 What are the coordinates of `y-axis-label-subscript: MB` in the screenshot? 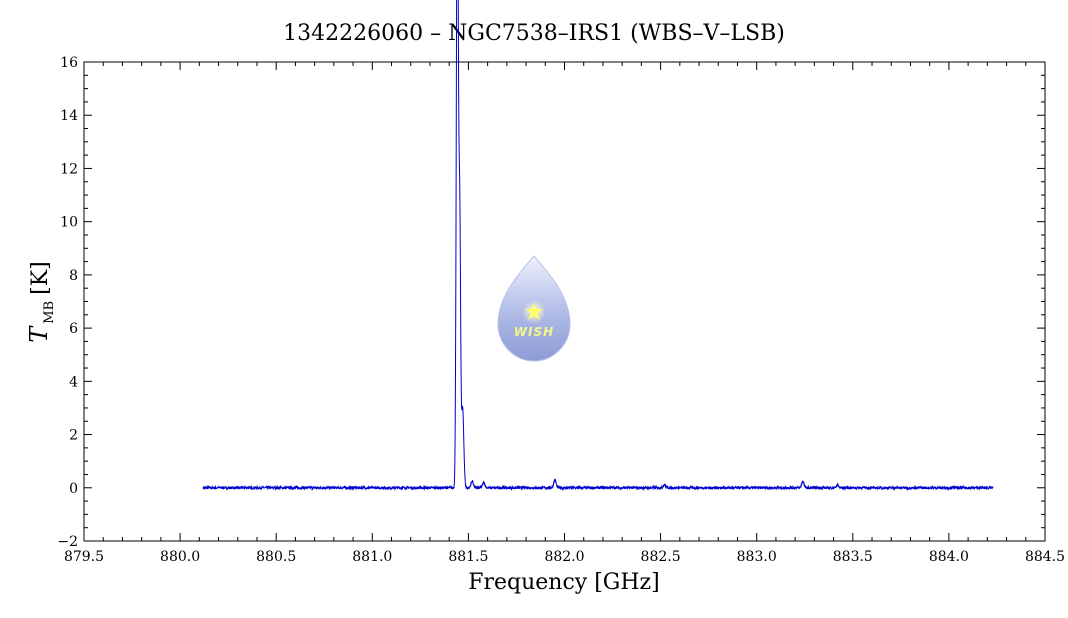 It's located at (49, 312).